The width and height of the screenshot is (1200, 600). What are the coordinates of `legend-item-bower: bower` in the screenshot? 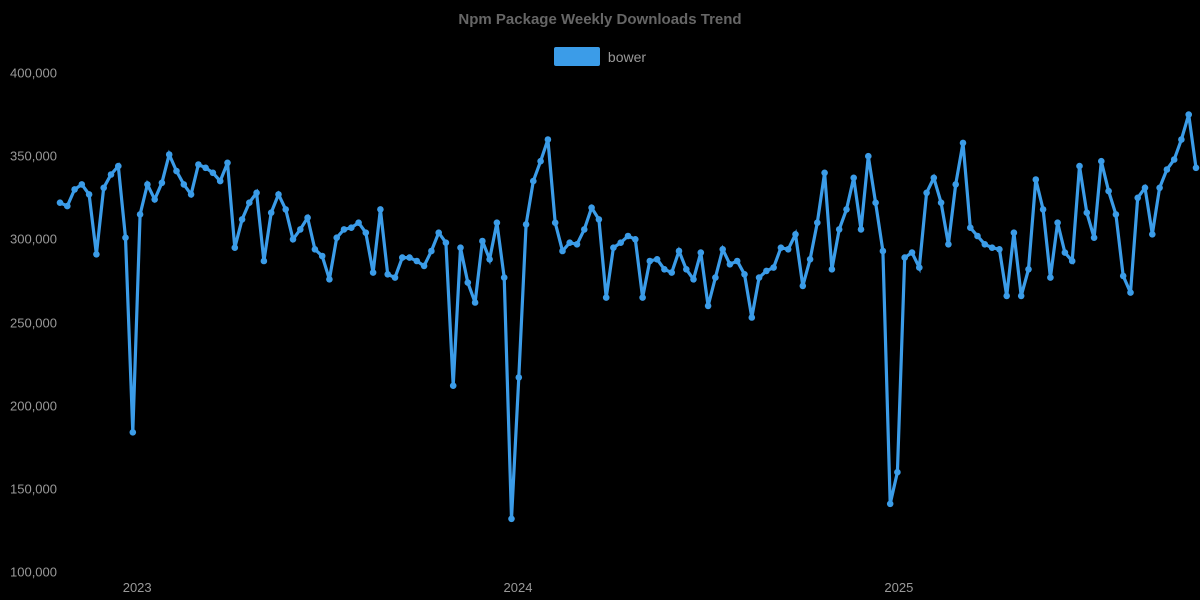 It's located at (599, 56).